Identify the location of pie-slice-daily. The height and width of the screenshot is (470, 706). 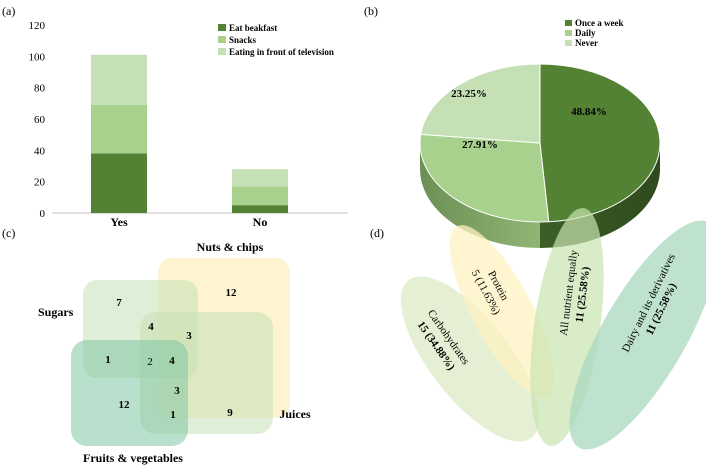
(484, 178).